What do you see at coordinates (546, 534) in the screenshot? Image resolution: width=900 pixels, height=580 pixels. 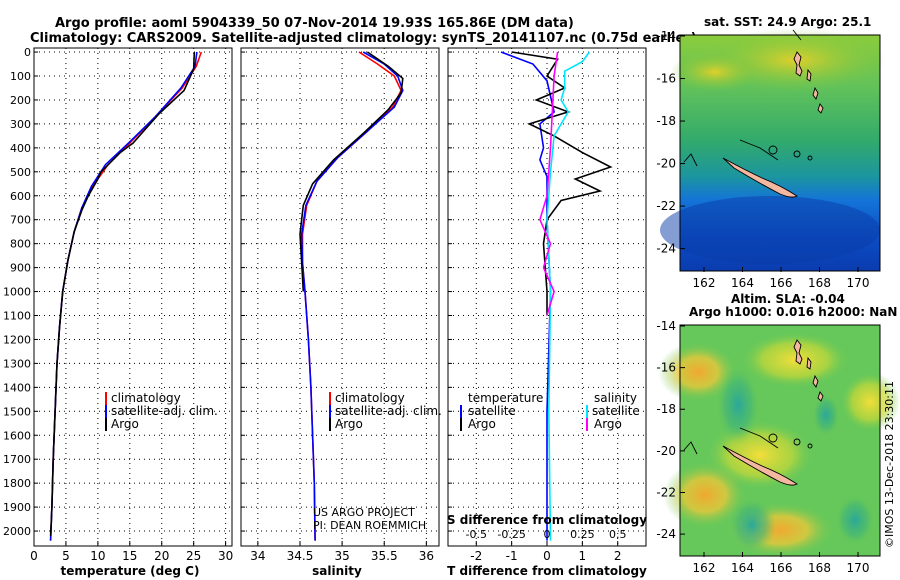 I see `s-difference-ticks: -0.5 -0.25 0 0.25 0.5` at bounding box center [546, 534].